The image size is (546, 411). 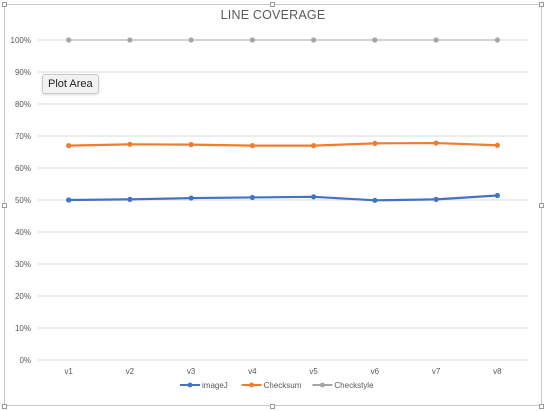 What do you see at coordinates (354, 385) in the screenshot?
I see `legend-label-checkstyle: Checkstyle` at bounding box center [354, 385].